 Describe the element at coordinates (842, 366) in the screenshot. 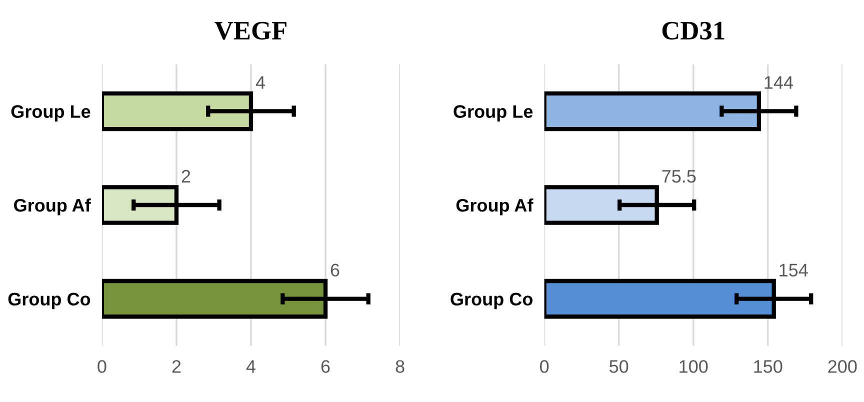

I see `x-tick-label: 200` at that location.